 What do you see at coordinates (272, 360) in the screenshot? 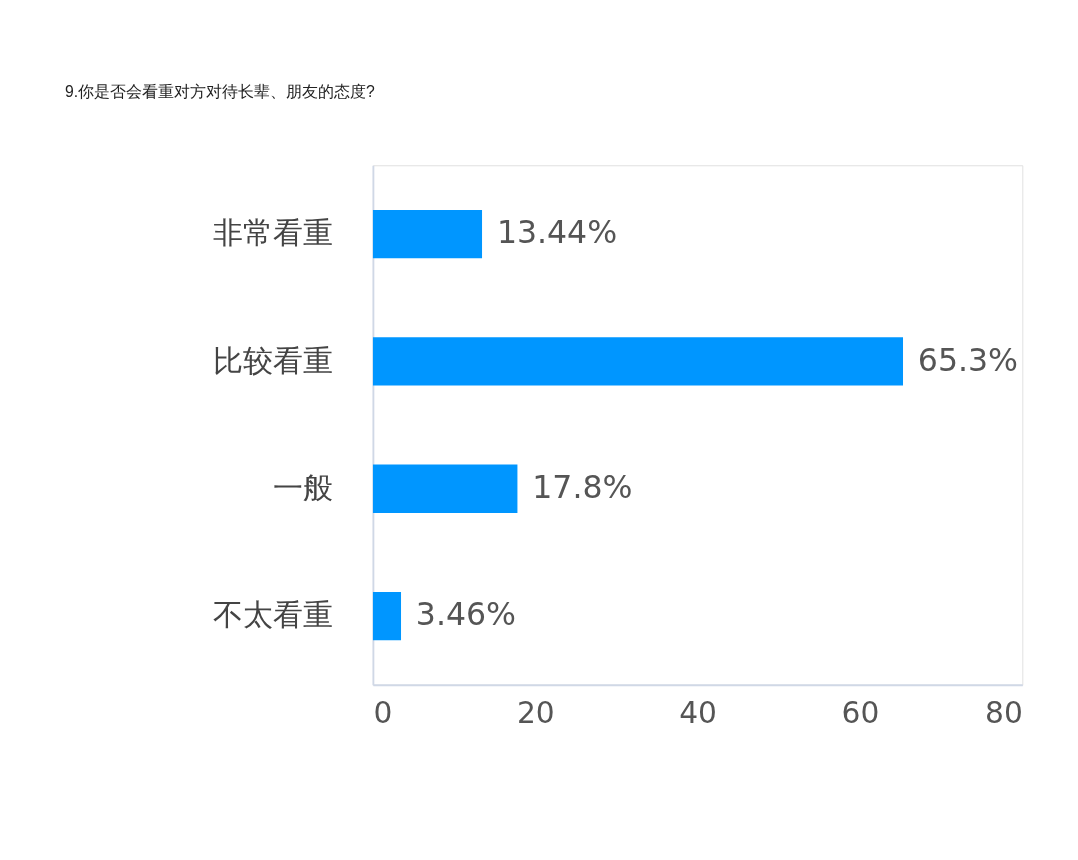
I see `y-tick-label: 比较看重` at bounding box center [272, 360].